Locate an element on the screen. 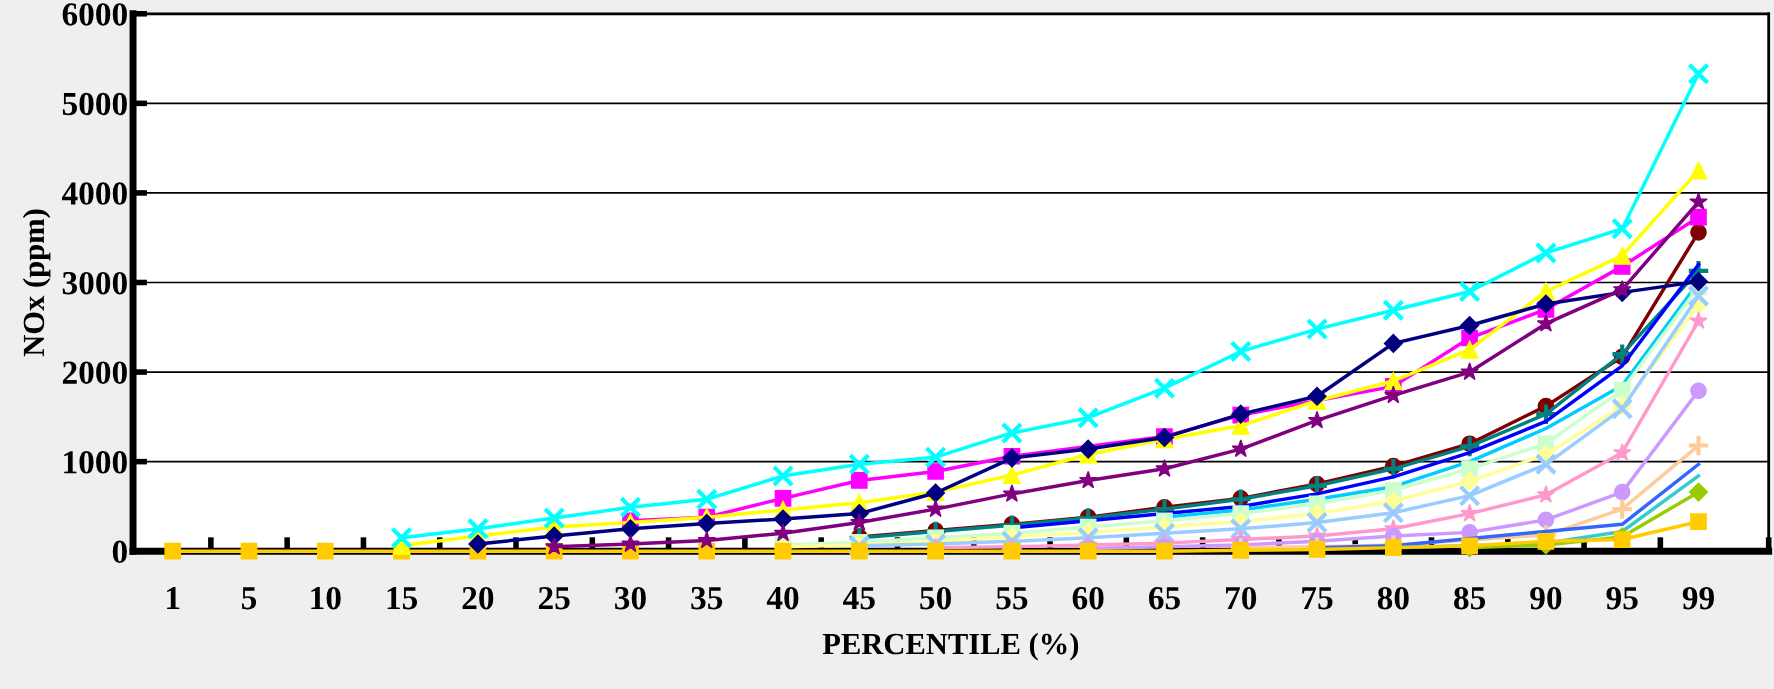  x-tick-label: 80 is located at coordinates (1393, 598).